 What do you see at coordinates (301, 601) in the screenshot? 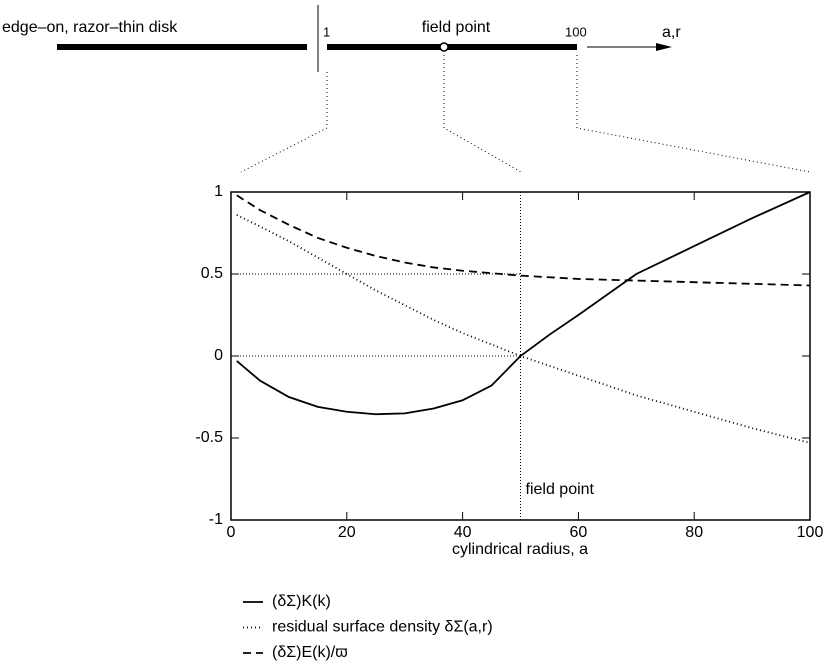
I see `legend-label: (δΣ)K(k)` at bounding box center [301, 601].